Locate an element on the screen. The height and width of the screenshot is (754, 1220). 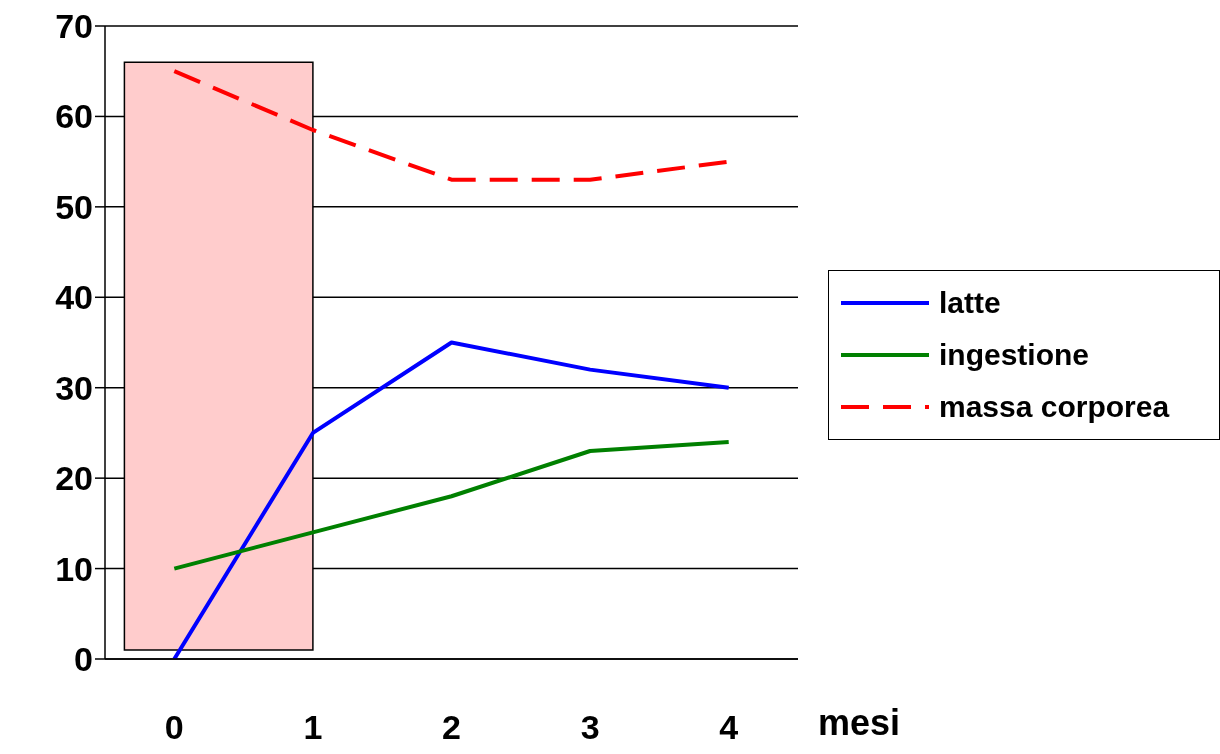
y-tick-label: 10 is located at coordinates (74, 568).